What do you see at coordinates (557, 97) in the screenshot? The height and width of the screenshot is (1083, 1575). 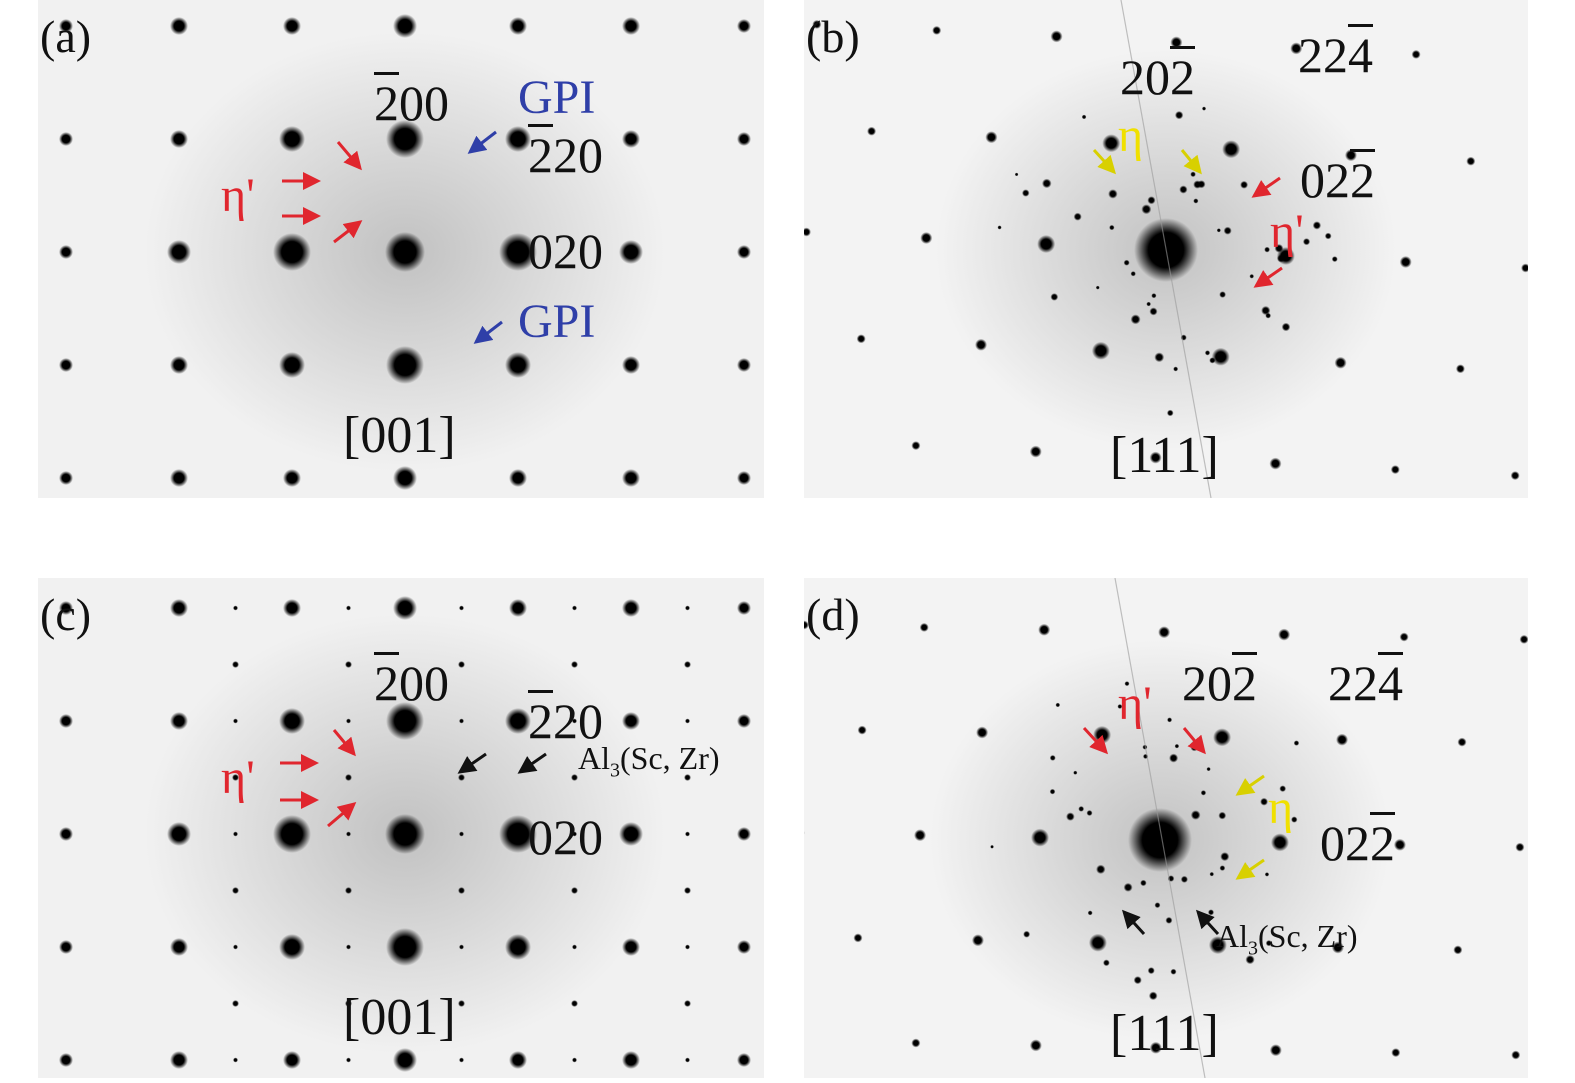 I see `gpi-label-top: GPI` at bounding box center [557, 97].